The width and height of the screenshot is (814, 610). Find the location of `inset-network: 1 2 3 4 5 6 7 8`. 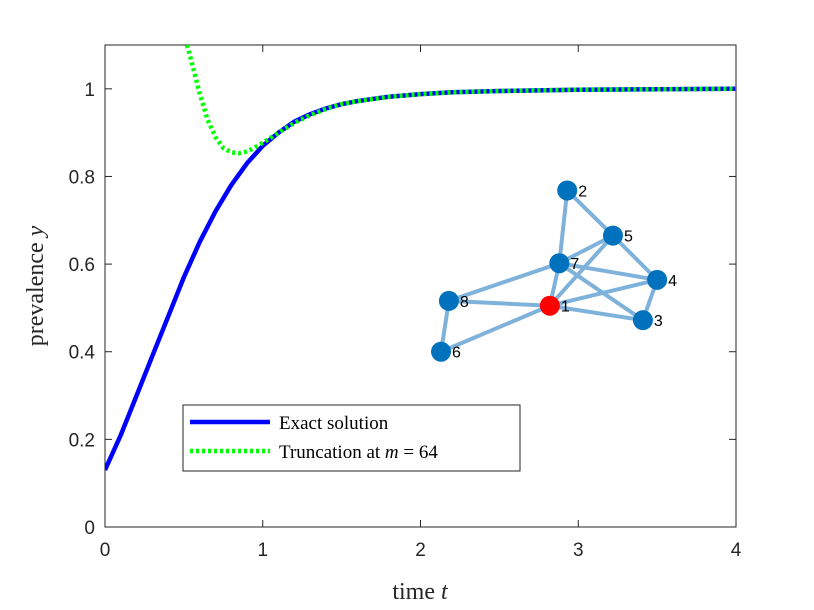

inset-network: 1 2 3 4 5 6 7 8 is located at coordinates (554, 271).